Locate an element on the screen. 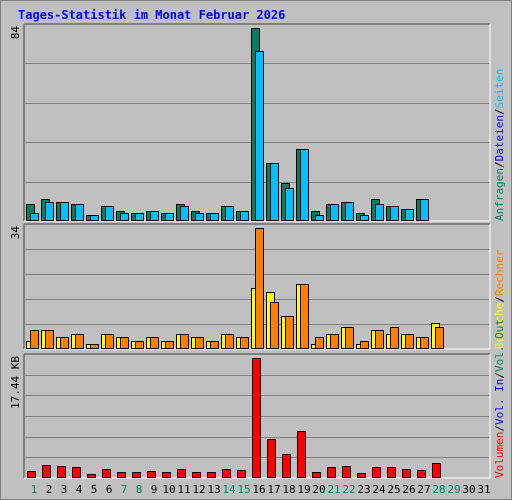 This screenshot has width=512, height=500. x-axis-day-label: 21 is located at coordinates (333, 489).